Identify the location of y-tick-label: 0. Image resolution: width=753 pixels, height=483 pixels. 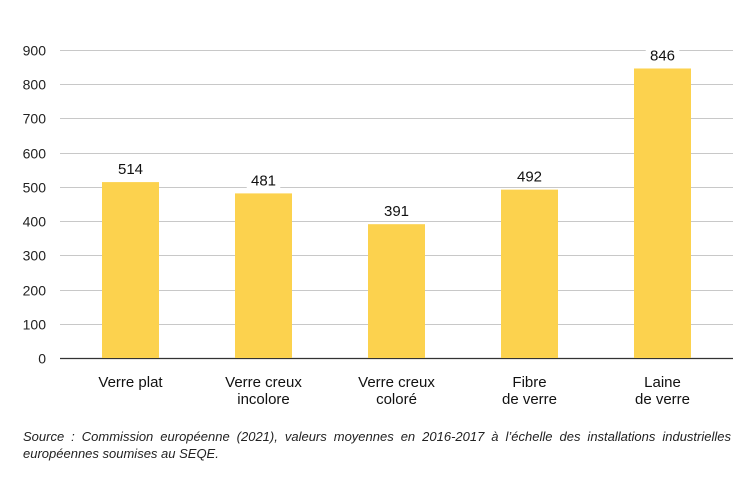
(42, 359).